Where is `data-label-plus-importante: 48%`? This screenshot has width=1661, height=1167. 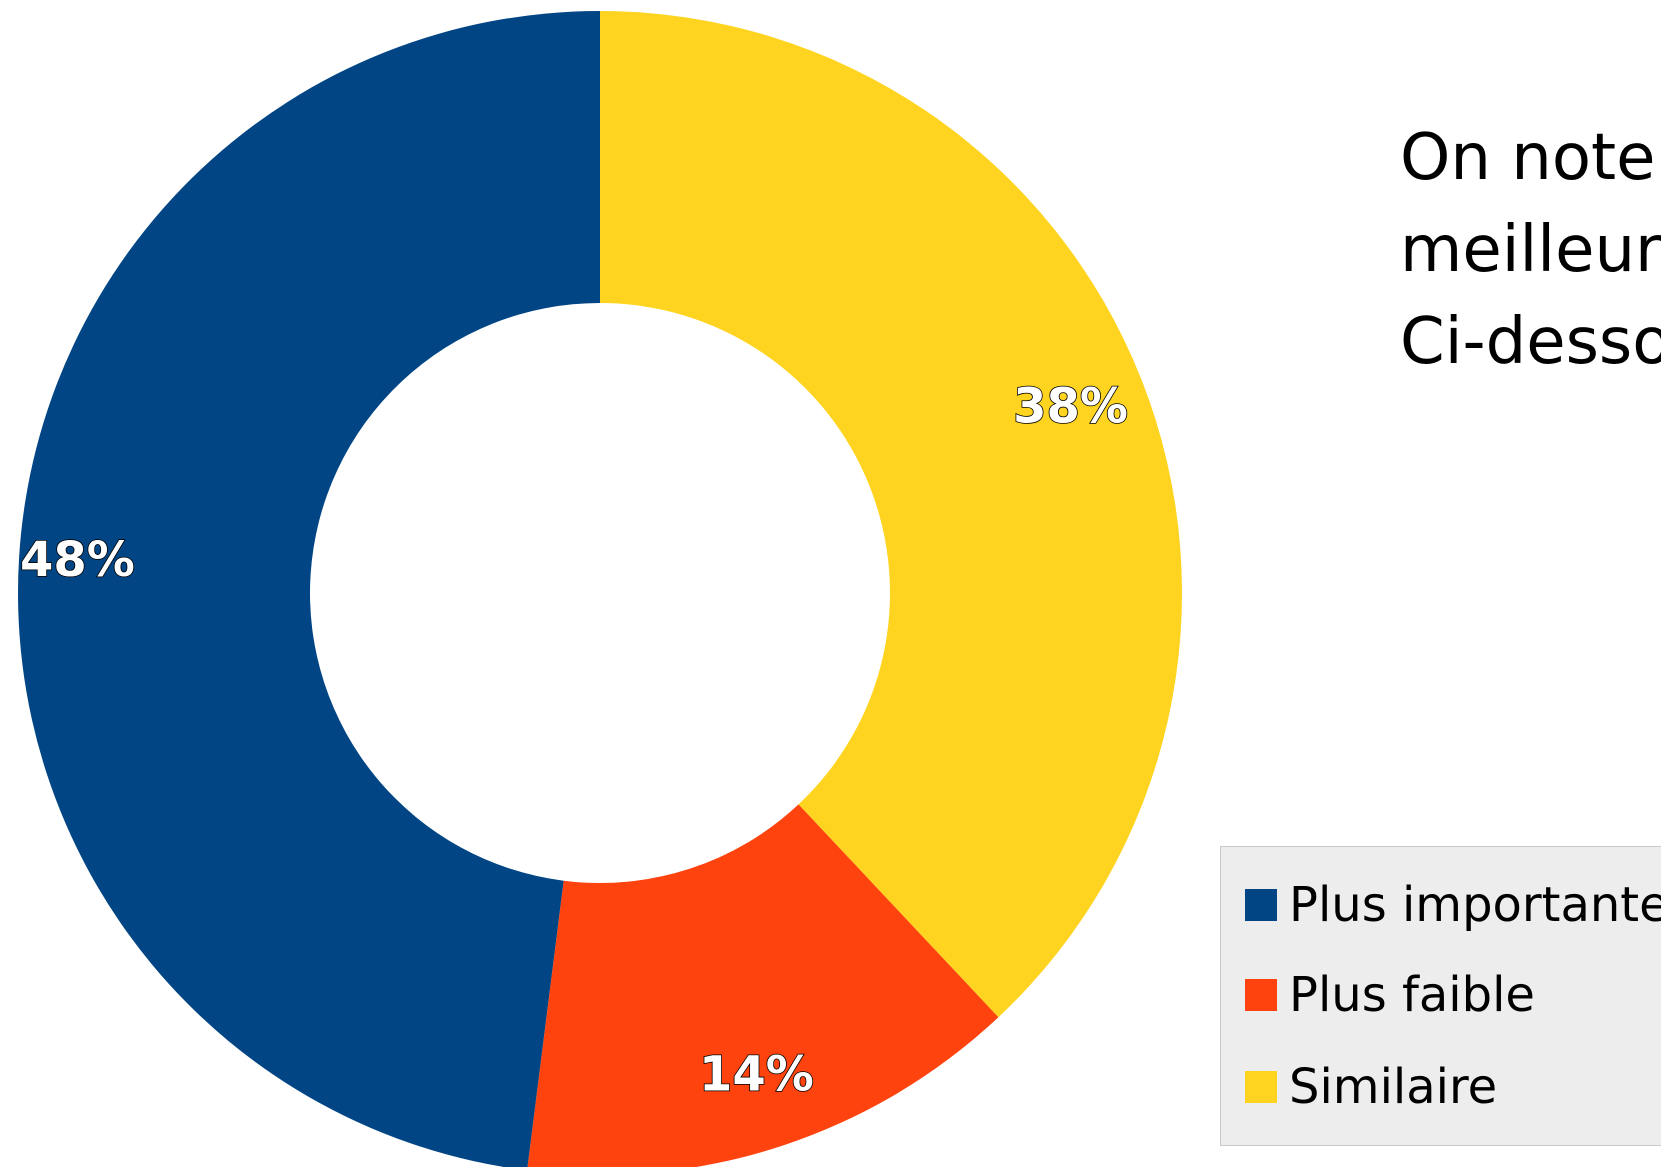 data-label-plus-importante: 48% is located at coordinates (77, 560).